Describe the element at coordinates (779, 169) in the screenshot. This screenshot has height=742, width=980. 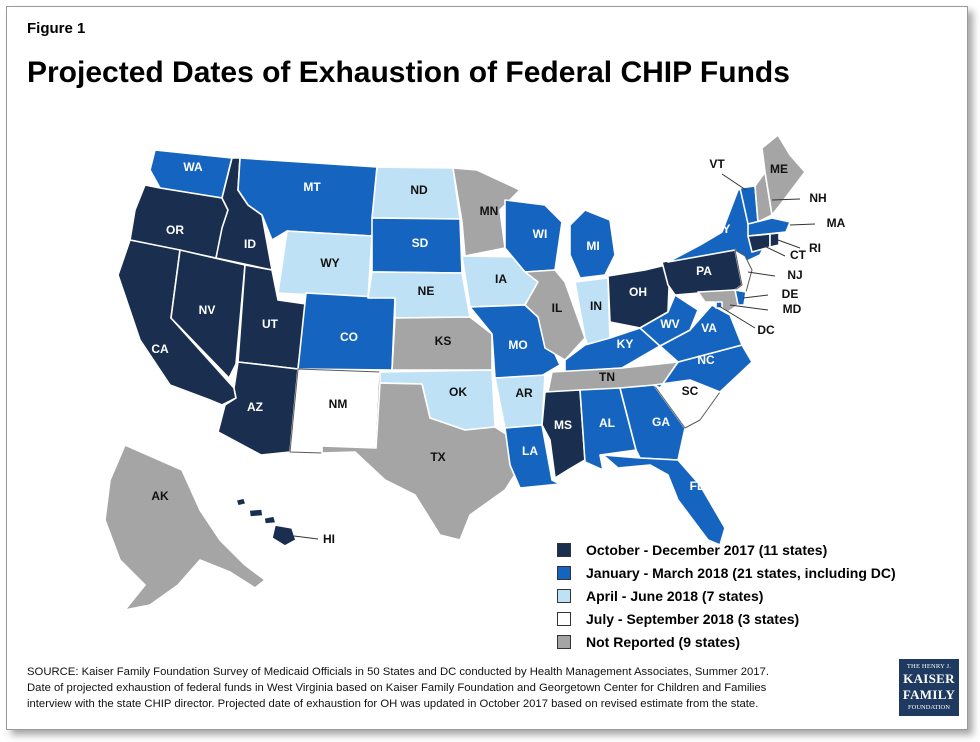
I see `state-label-me: ME` at that location.